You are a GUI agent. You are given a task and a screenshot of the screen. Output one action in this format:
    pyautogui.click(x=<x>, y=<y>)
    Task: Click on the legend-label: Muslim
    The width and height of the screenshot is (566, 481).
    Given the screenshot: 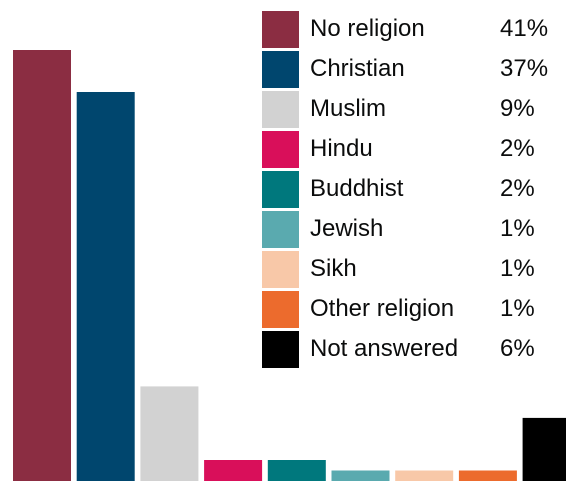 What is the action you would take?
    pyautogui.click(x=348, y=108)
    